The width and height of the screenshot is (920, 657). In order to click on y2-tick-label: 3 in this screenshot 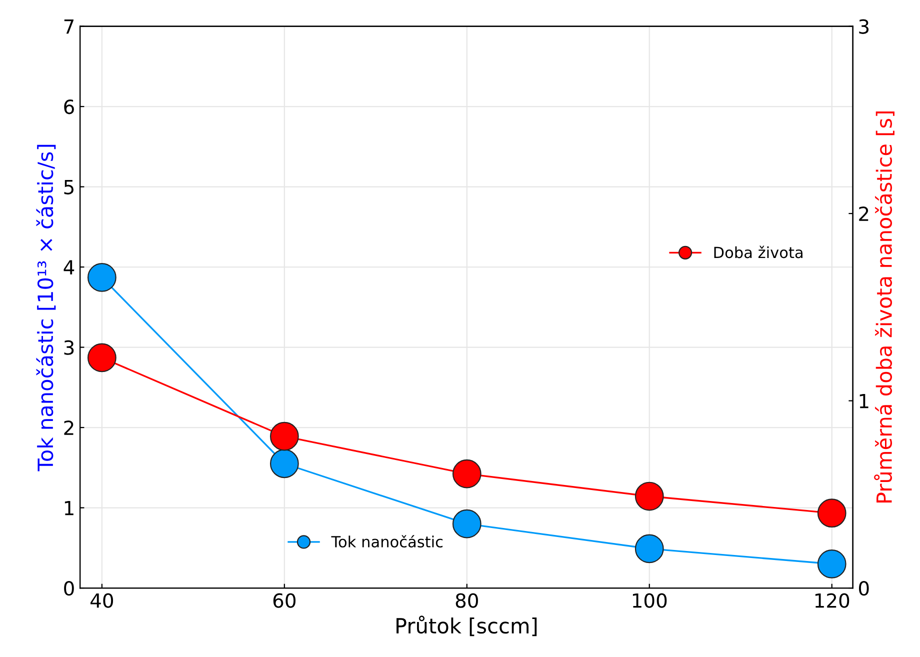, I will do `click(864, 26)`.